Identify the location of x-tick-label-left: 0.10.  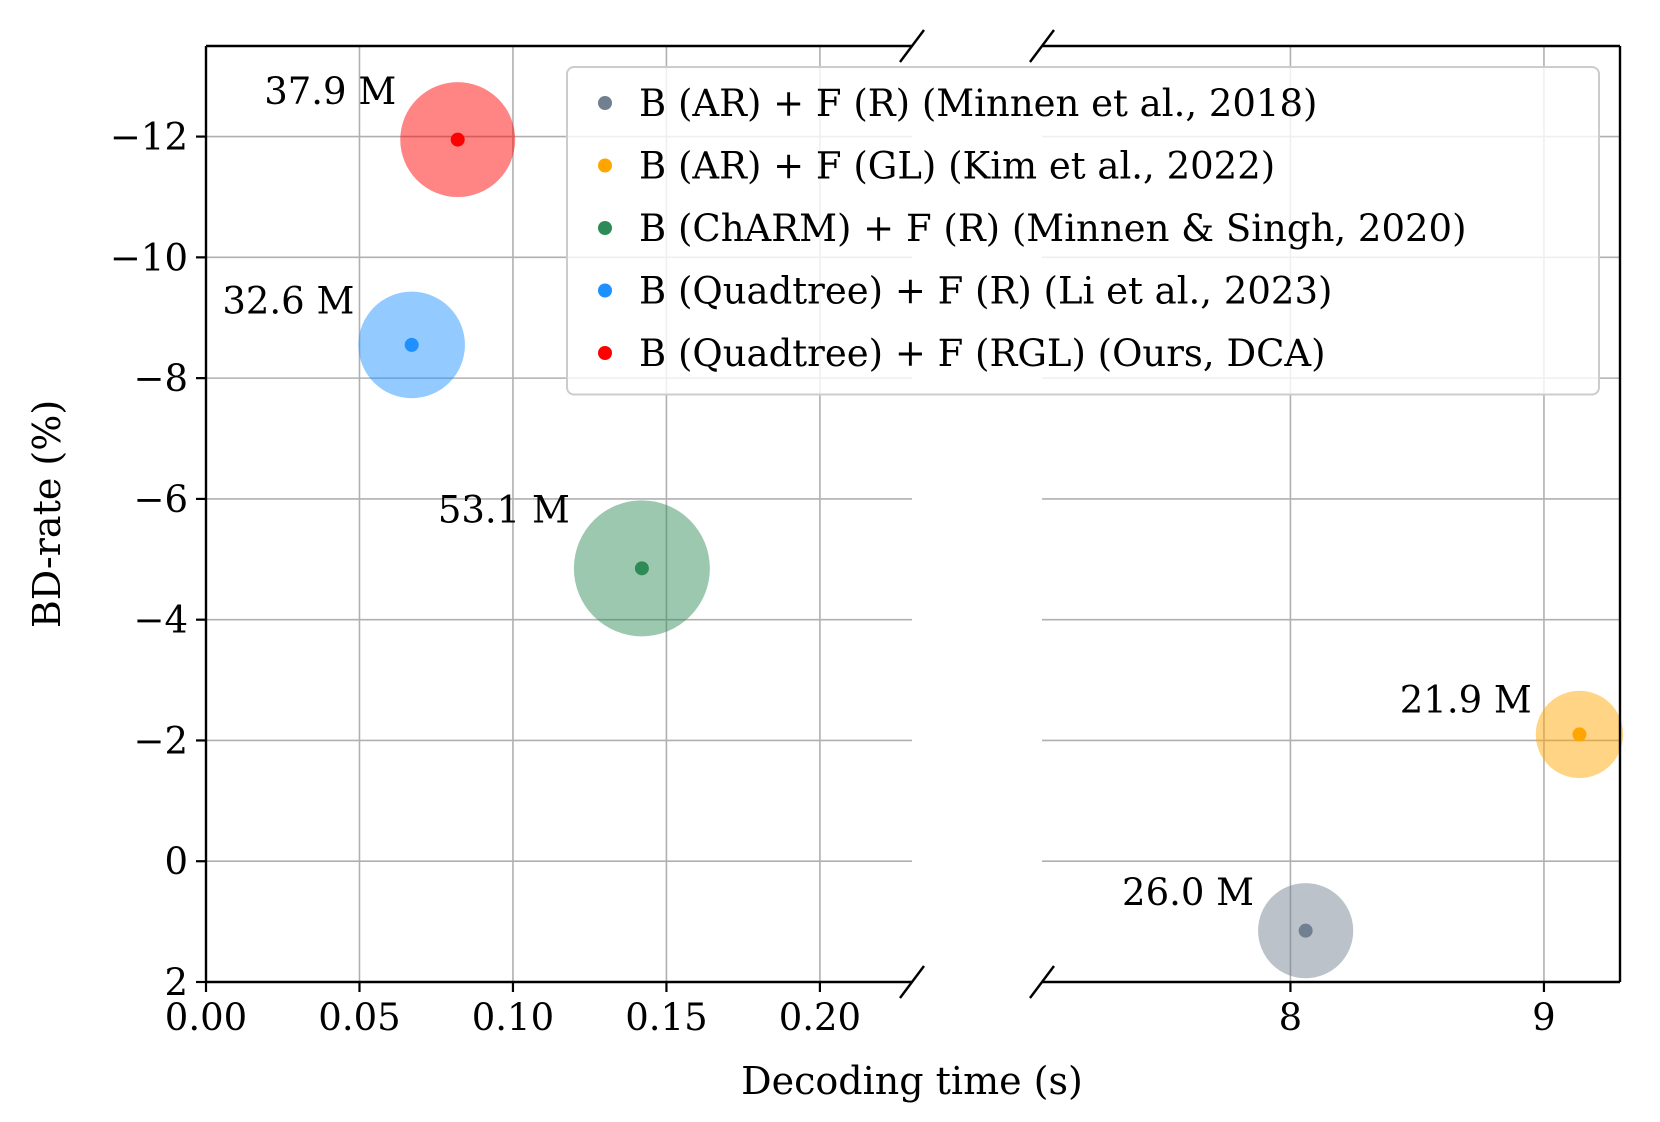
(513, 1017).